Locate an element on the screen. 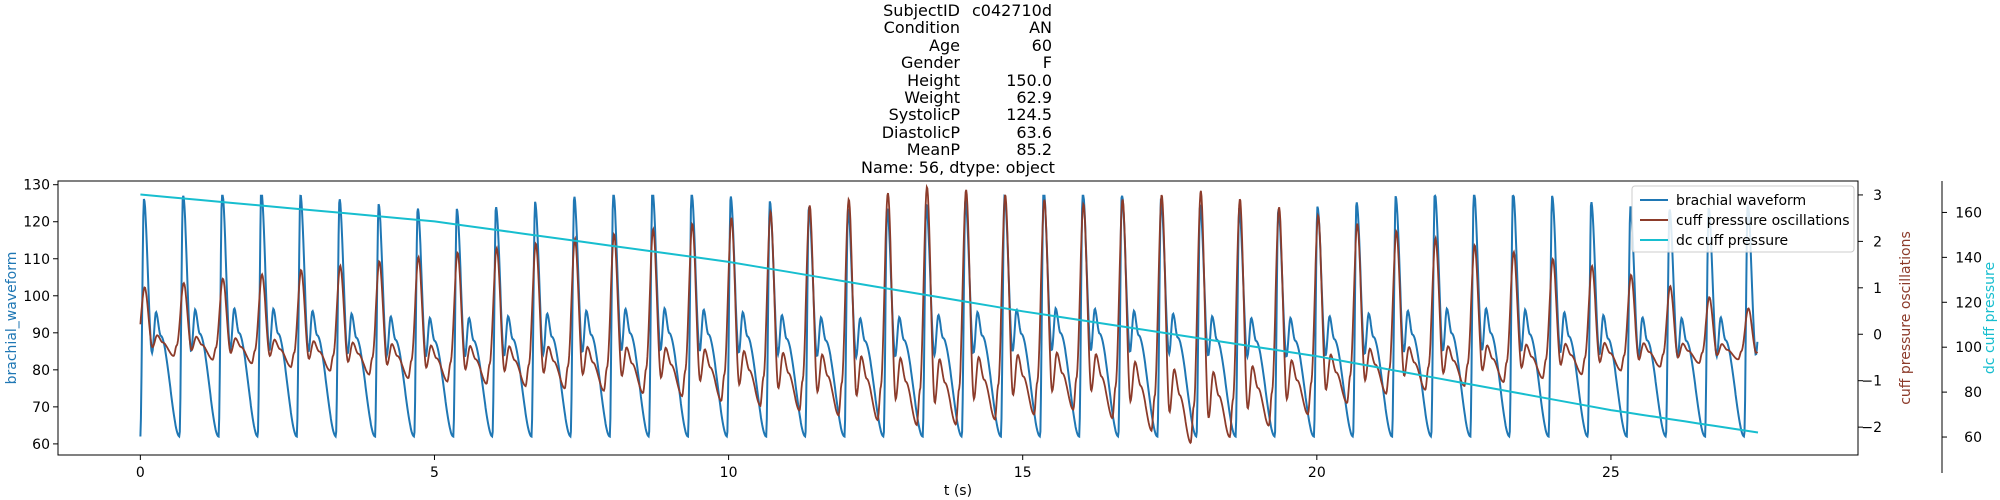 The width and height of the screenshot is (2000, 500). x-tick-label: 25 is located at coordinates (1611, 473).